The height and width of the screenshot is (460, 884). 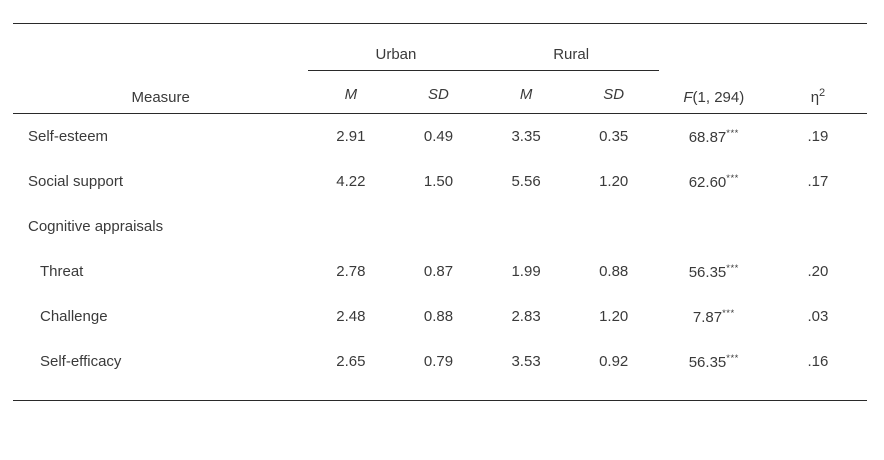 I want to click on eta-squared-cell, so click(x=818, y=226).